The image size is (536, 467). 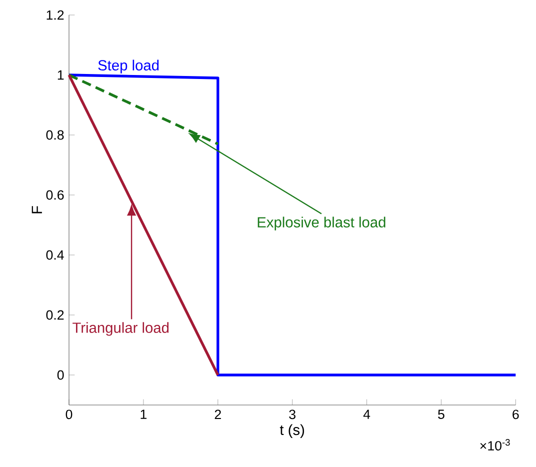 What do you see at coordinates (37, 210) in the screenshot?
I see `y-axis-title: F` at bounding box center [37, 210].